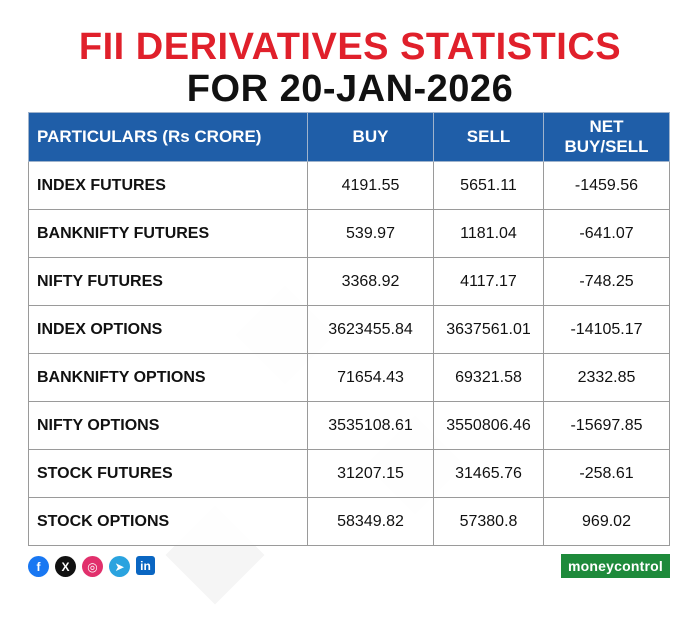 The image size is (700, 621). I want to click on table-row: INDEX FUTURES 4191.55 5651.11 -1459.56, so click(349, 185).